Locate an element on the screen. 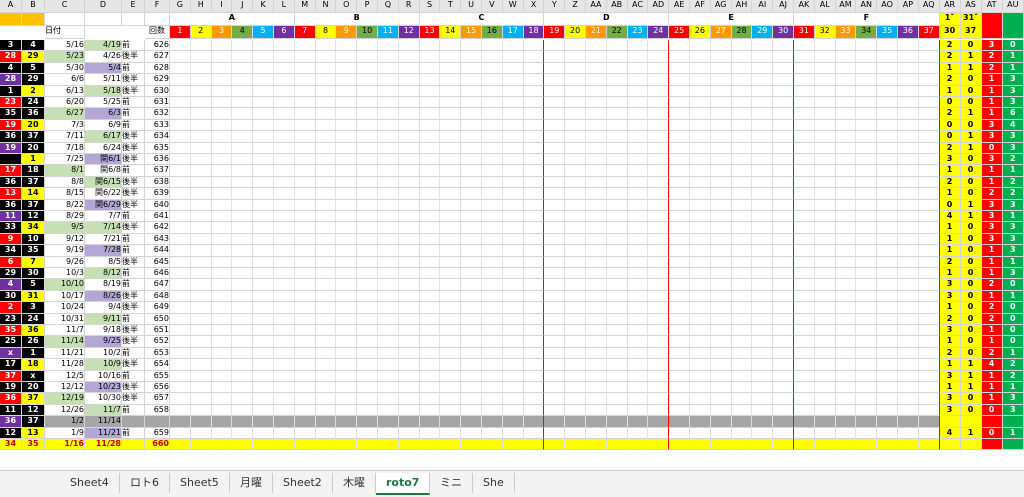 Image resolution: width=1024 pixels, height=497 pixels. sheet-tab: 月曜 is located at coordinates (251, 483).